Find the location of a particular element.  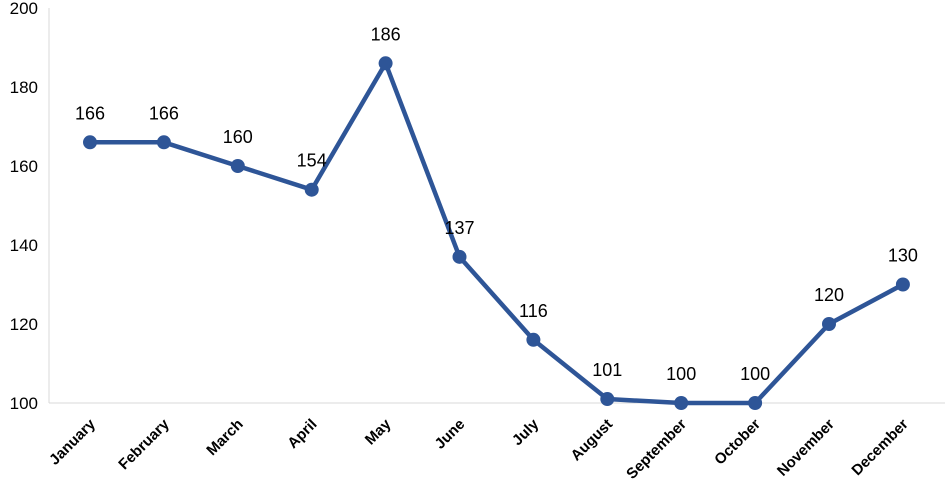

x-tick-label: August is located at coordinates (592, 440).